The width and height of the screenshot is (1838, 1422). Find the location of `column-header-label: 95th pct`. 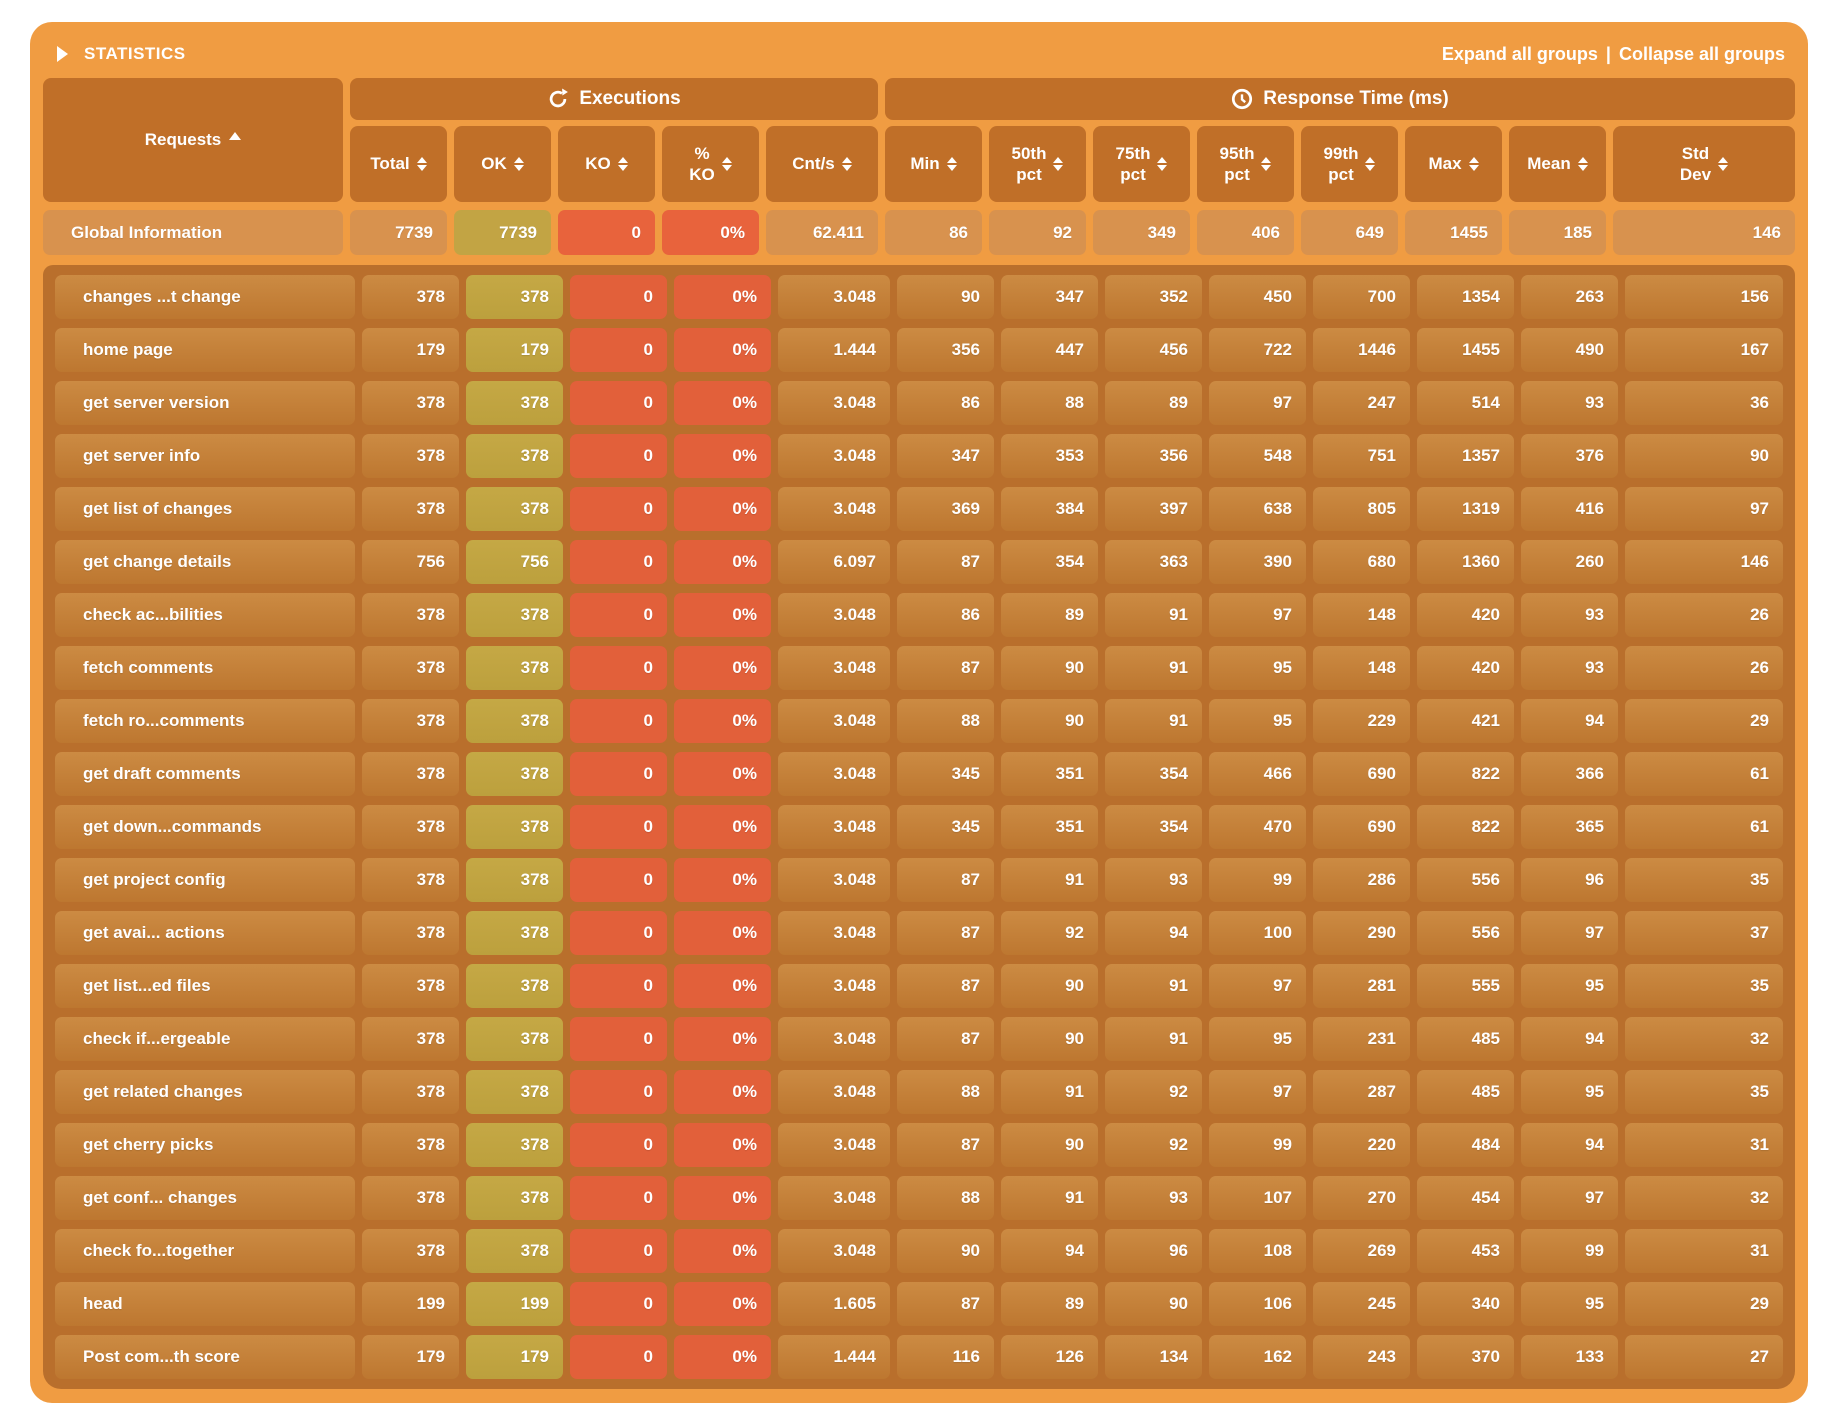

column-header-label: 95th pct is located at coordinates (1237, 163).